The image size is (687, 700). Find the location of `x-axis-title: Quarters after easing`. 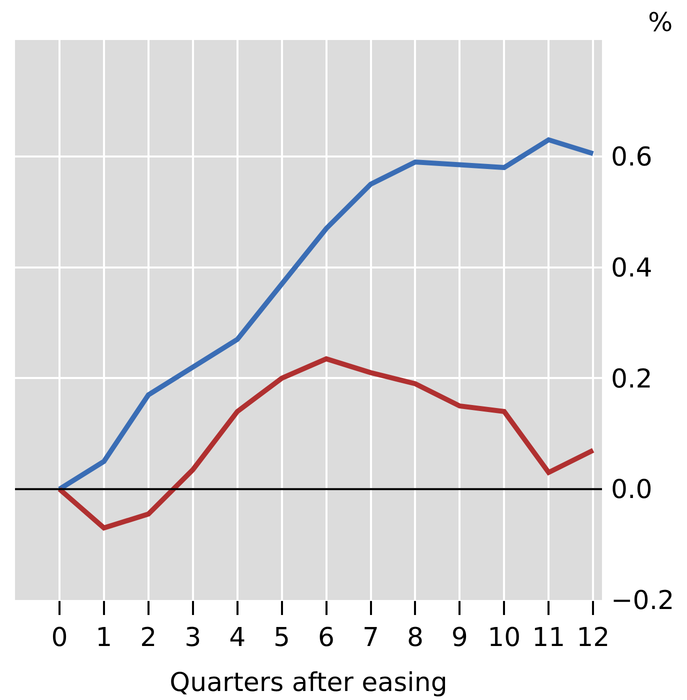

x-axis-title: Quarters after easing is located at coordinates (309, 683).